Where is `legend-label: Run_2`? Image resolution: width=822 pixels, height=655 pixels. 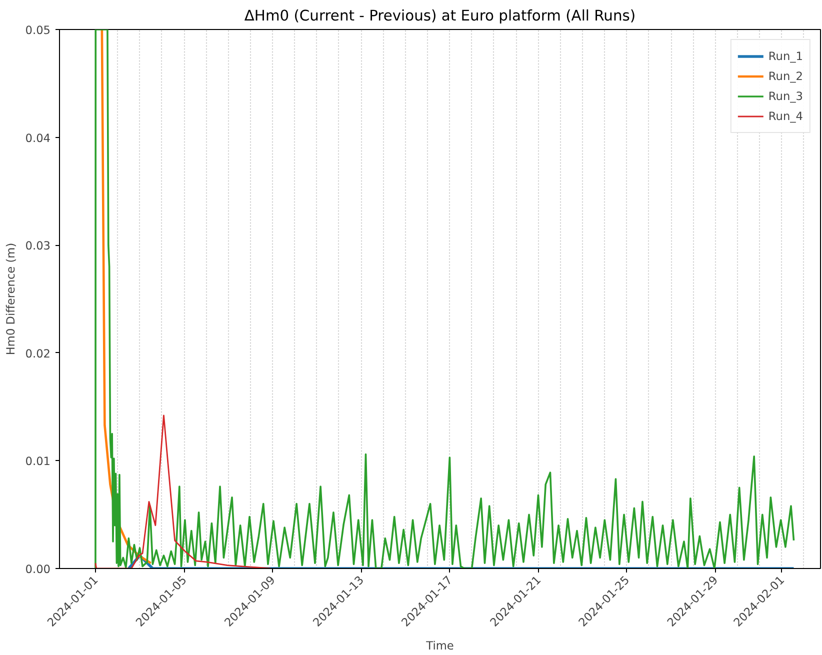
legend-label: Run_2 is located at coordinates (785, 76).